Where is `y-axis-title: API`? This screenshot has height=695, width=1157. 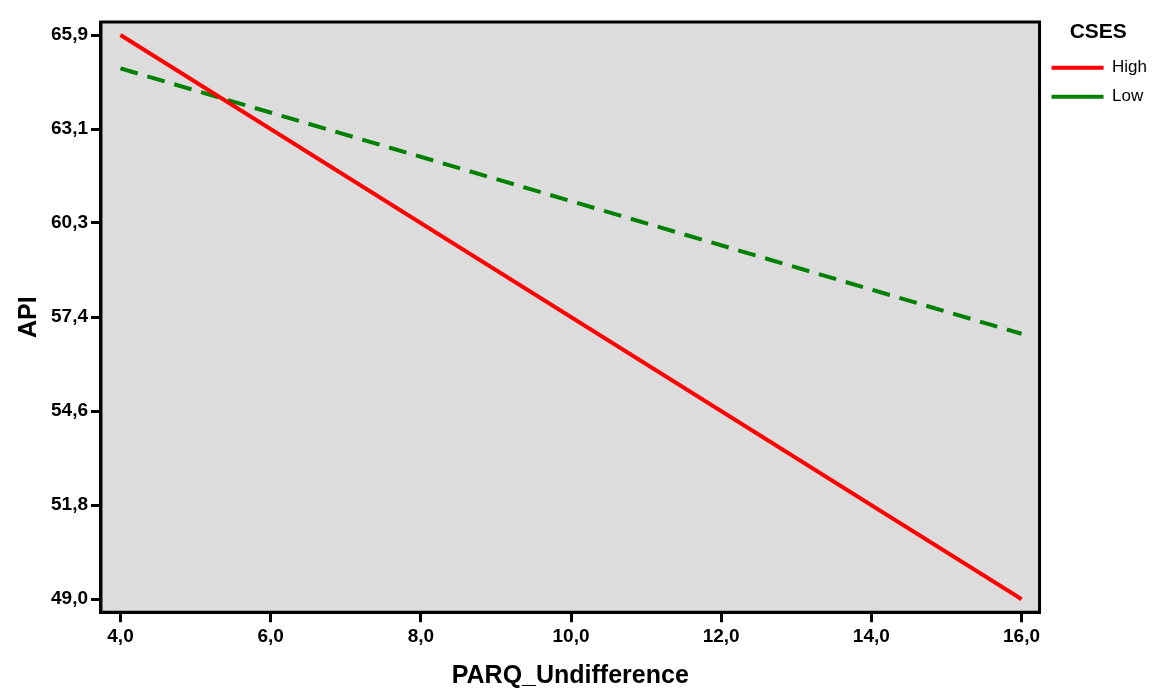 y-axis-title: API is located at coordinates (26, 317).